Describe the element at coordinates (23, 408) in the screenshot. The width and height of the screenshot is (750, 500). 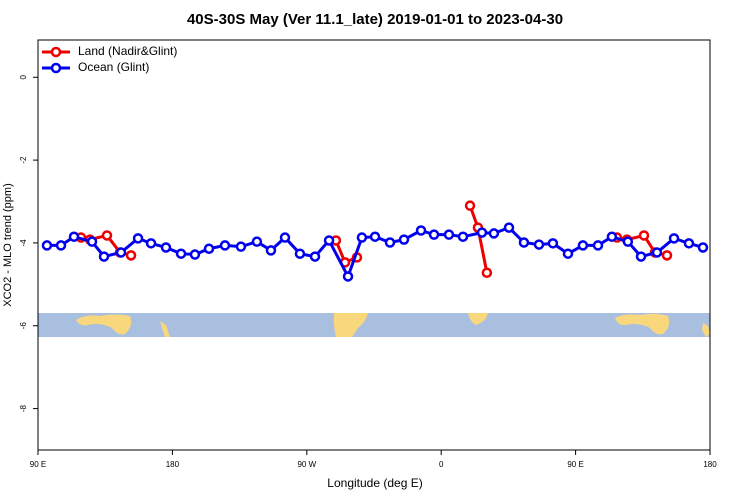
I see `y-tick-label: -8` at that location.